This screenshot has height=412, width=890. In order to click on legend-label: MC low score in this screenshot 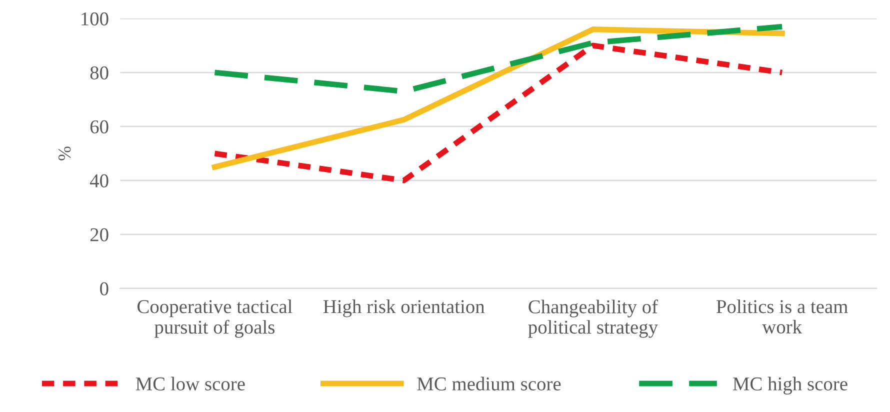, I will do `click(190, 383)`.